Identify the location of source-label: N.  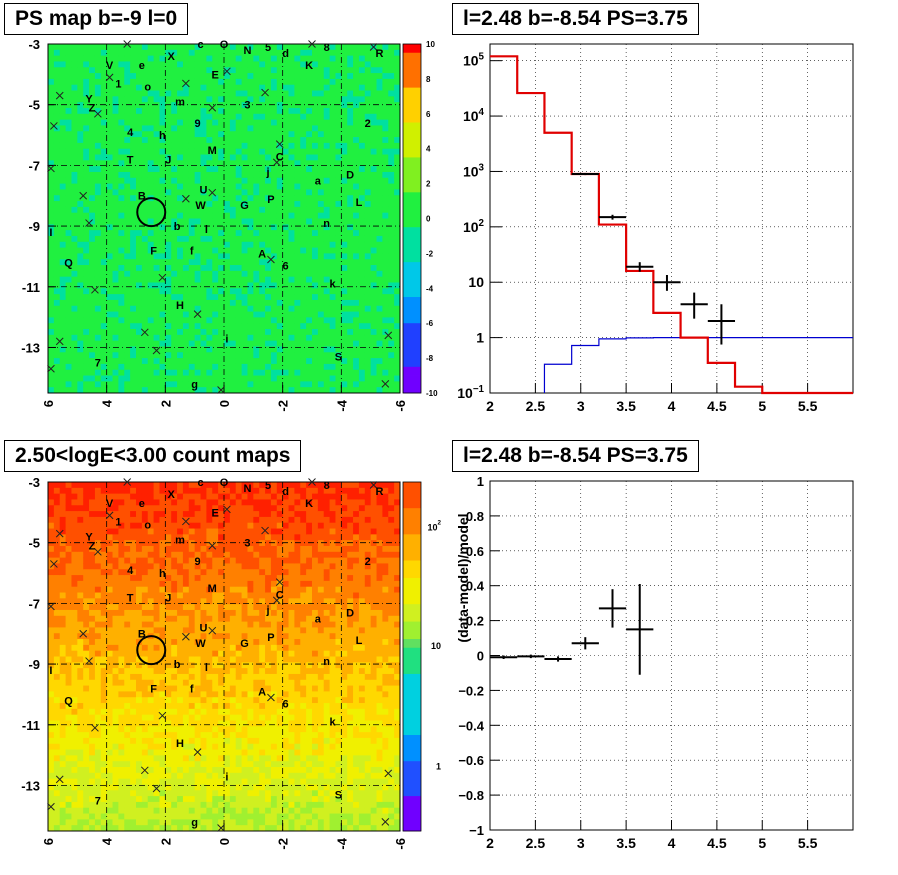
(247, 51).